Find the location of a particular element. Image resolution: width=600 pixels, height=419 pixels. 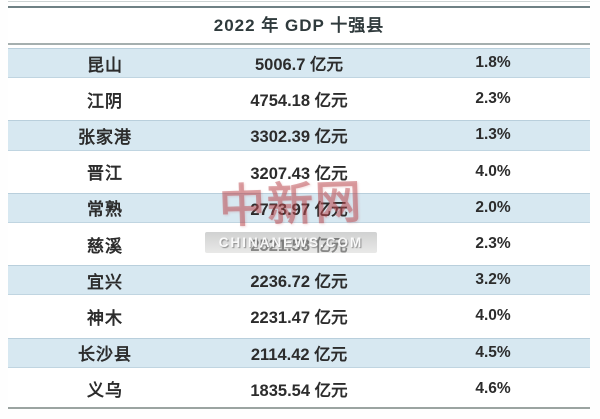

table-row: 江阴 4754.18 亿元 2.3% is located at coordinates (299, 99).